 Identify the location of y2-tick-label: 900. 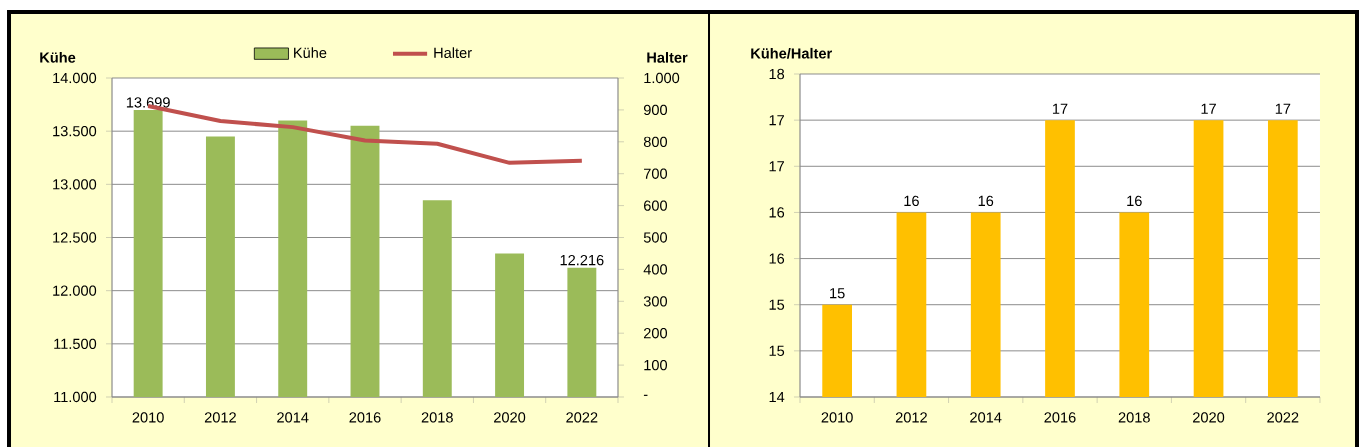
(655, 110).